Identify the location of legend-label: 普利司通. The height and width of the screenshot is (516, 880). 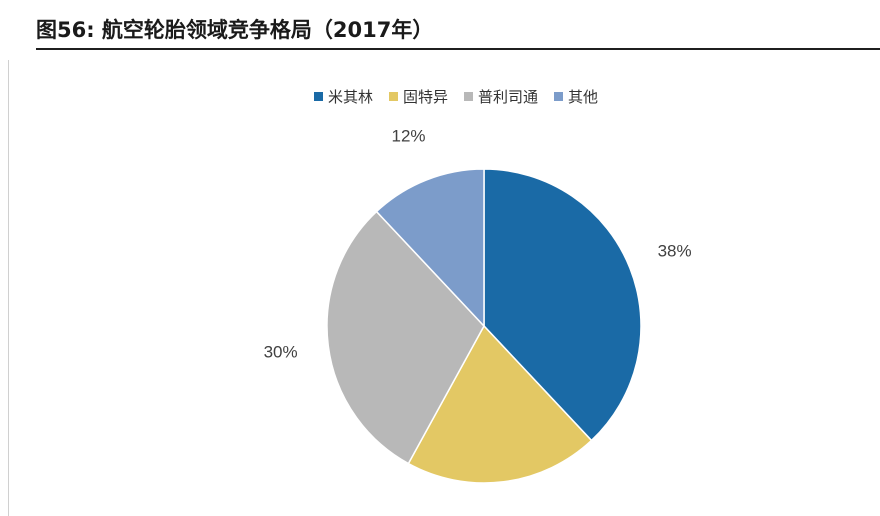
(508, 97).